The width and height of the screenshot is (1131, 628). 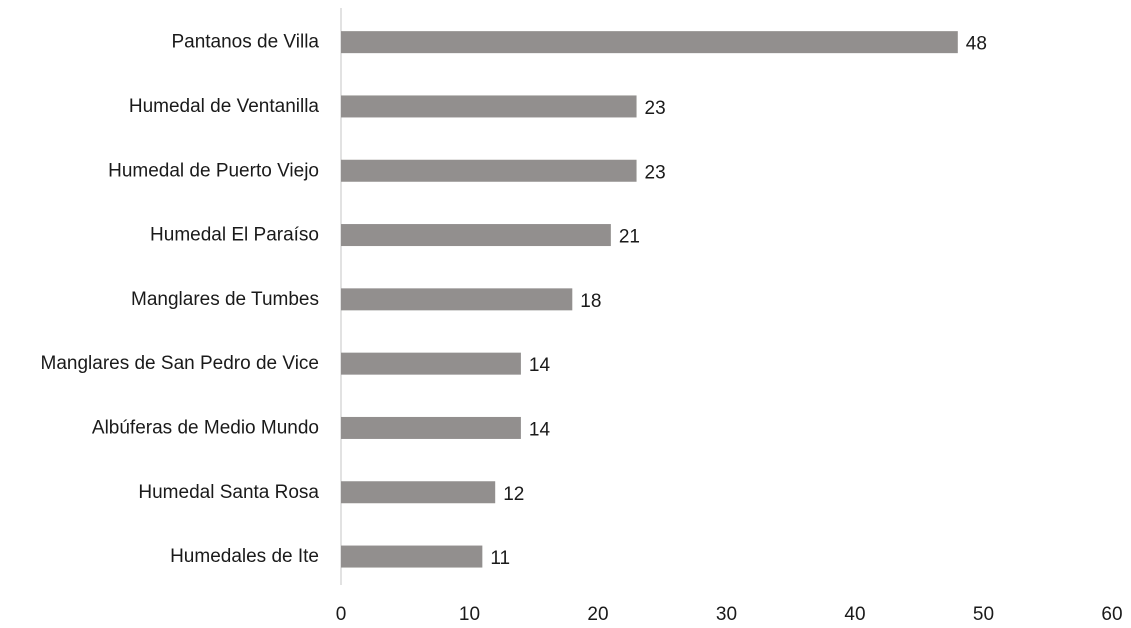 I want to click on x-tick-label: 0, so click(x=341, y=614).